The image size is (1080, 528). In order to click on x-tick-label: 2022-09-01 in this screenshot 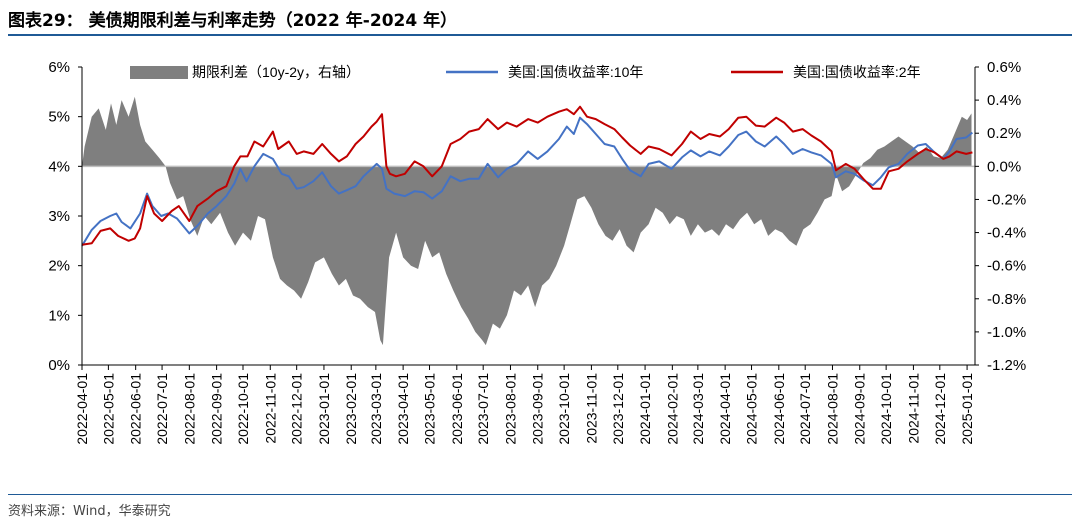, I will do `click(217, 409)`.